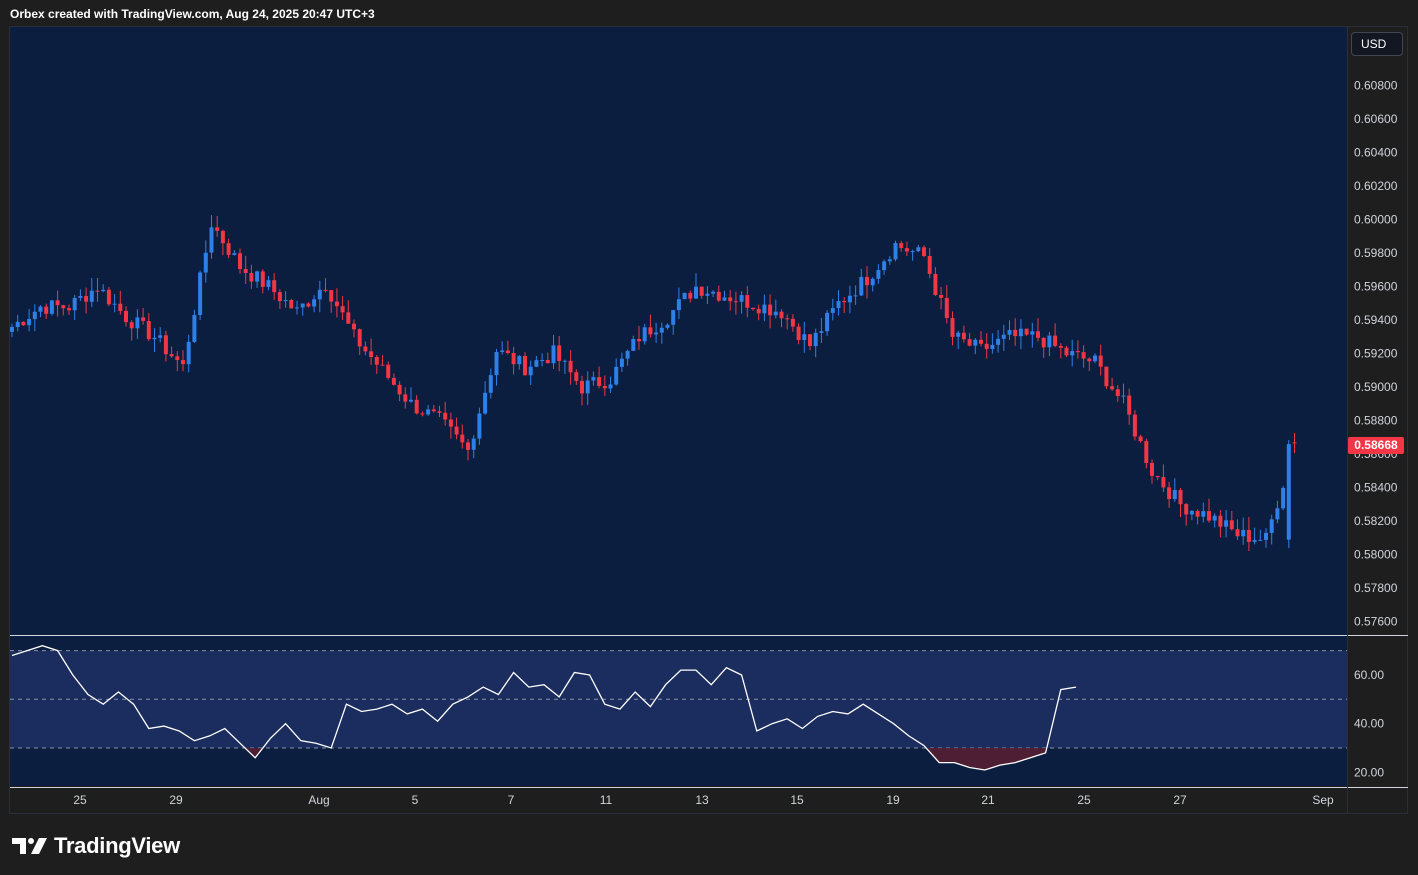  What do you see at coordinates (646, 759) in the screenshot?
I see `rsi-oversold-fill` at bounding box center [646, 759].